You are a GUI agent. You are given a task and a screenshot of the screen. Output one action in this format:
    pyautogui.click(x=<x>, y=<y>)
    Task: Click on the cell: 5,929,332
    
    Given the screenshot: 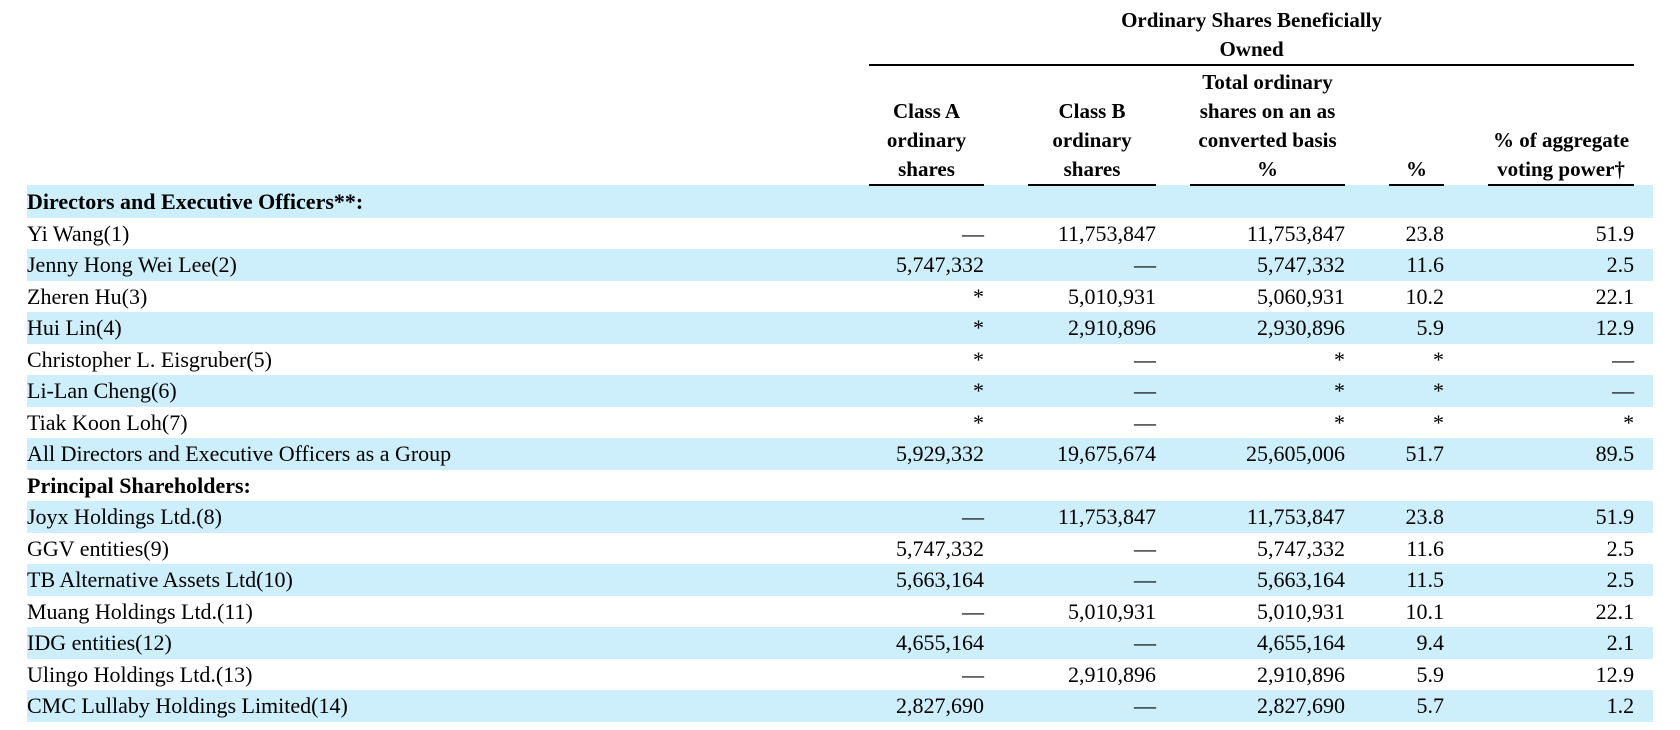 What is the action you would take?
    pyautogui.click(x=926, y=454)
    